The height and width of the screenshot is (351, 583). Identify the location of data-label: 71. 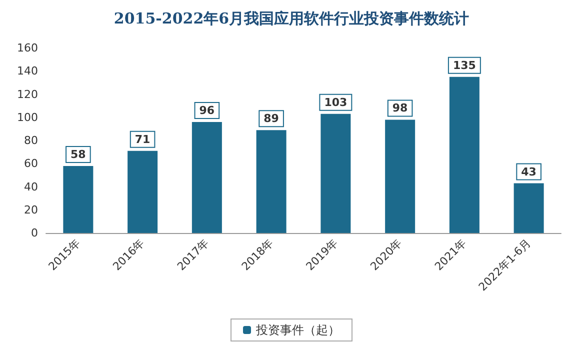
(142, 139).